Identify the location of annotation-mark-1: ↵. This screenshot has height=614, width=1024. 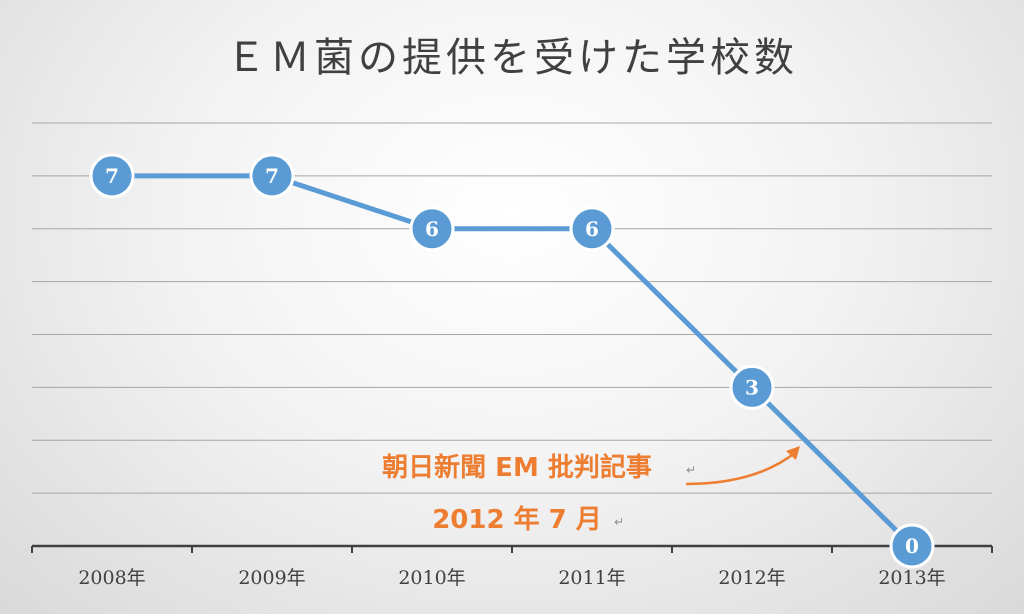
(691, 470).